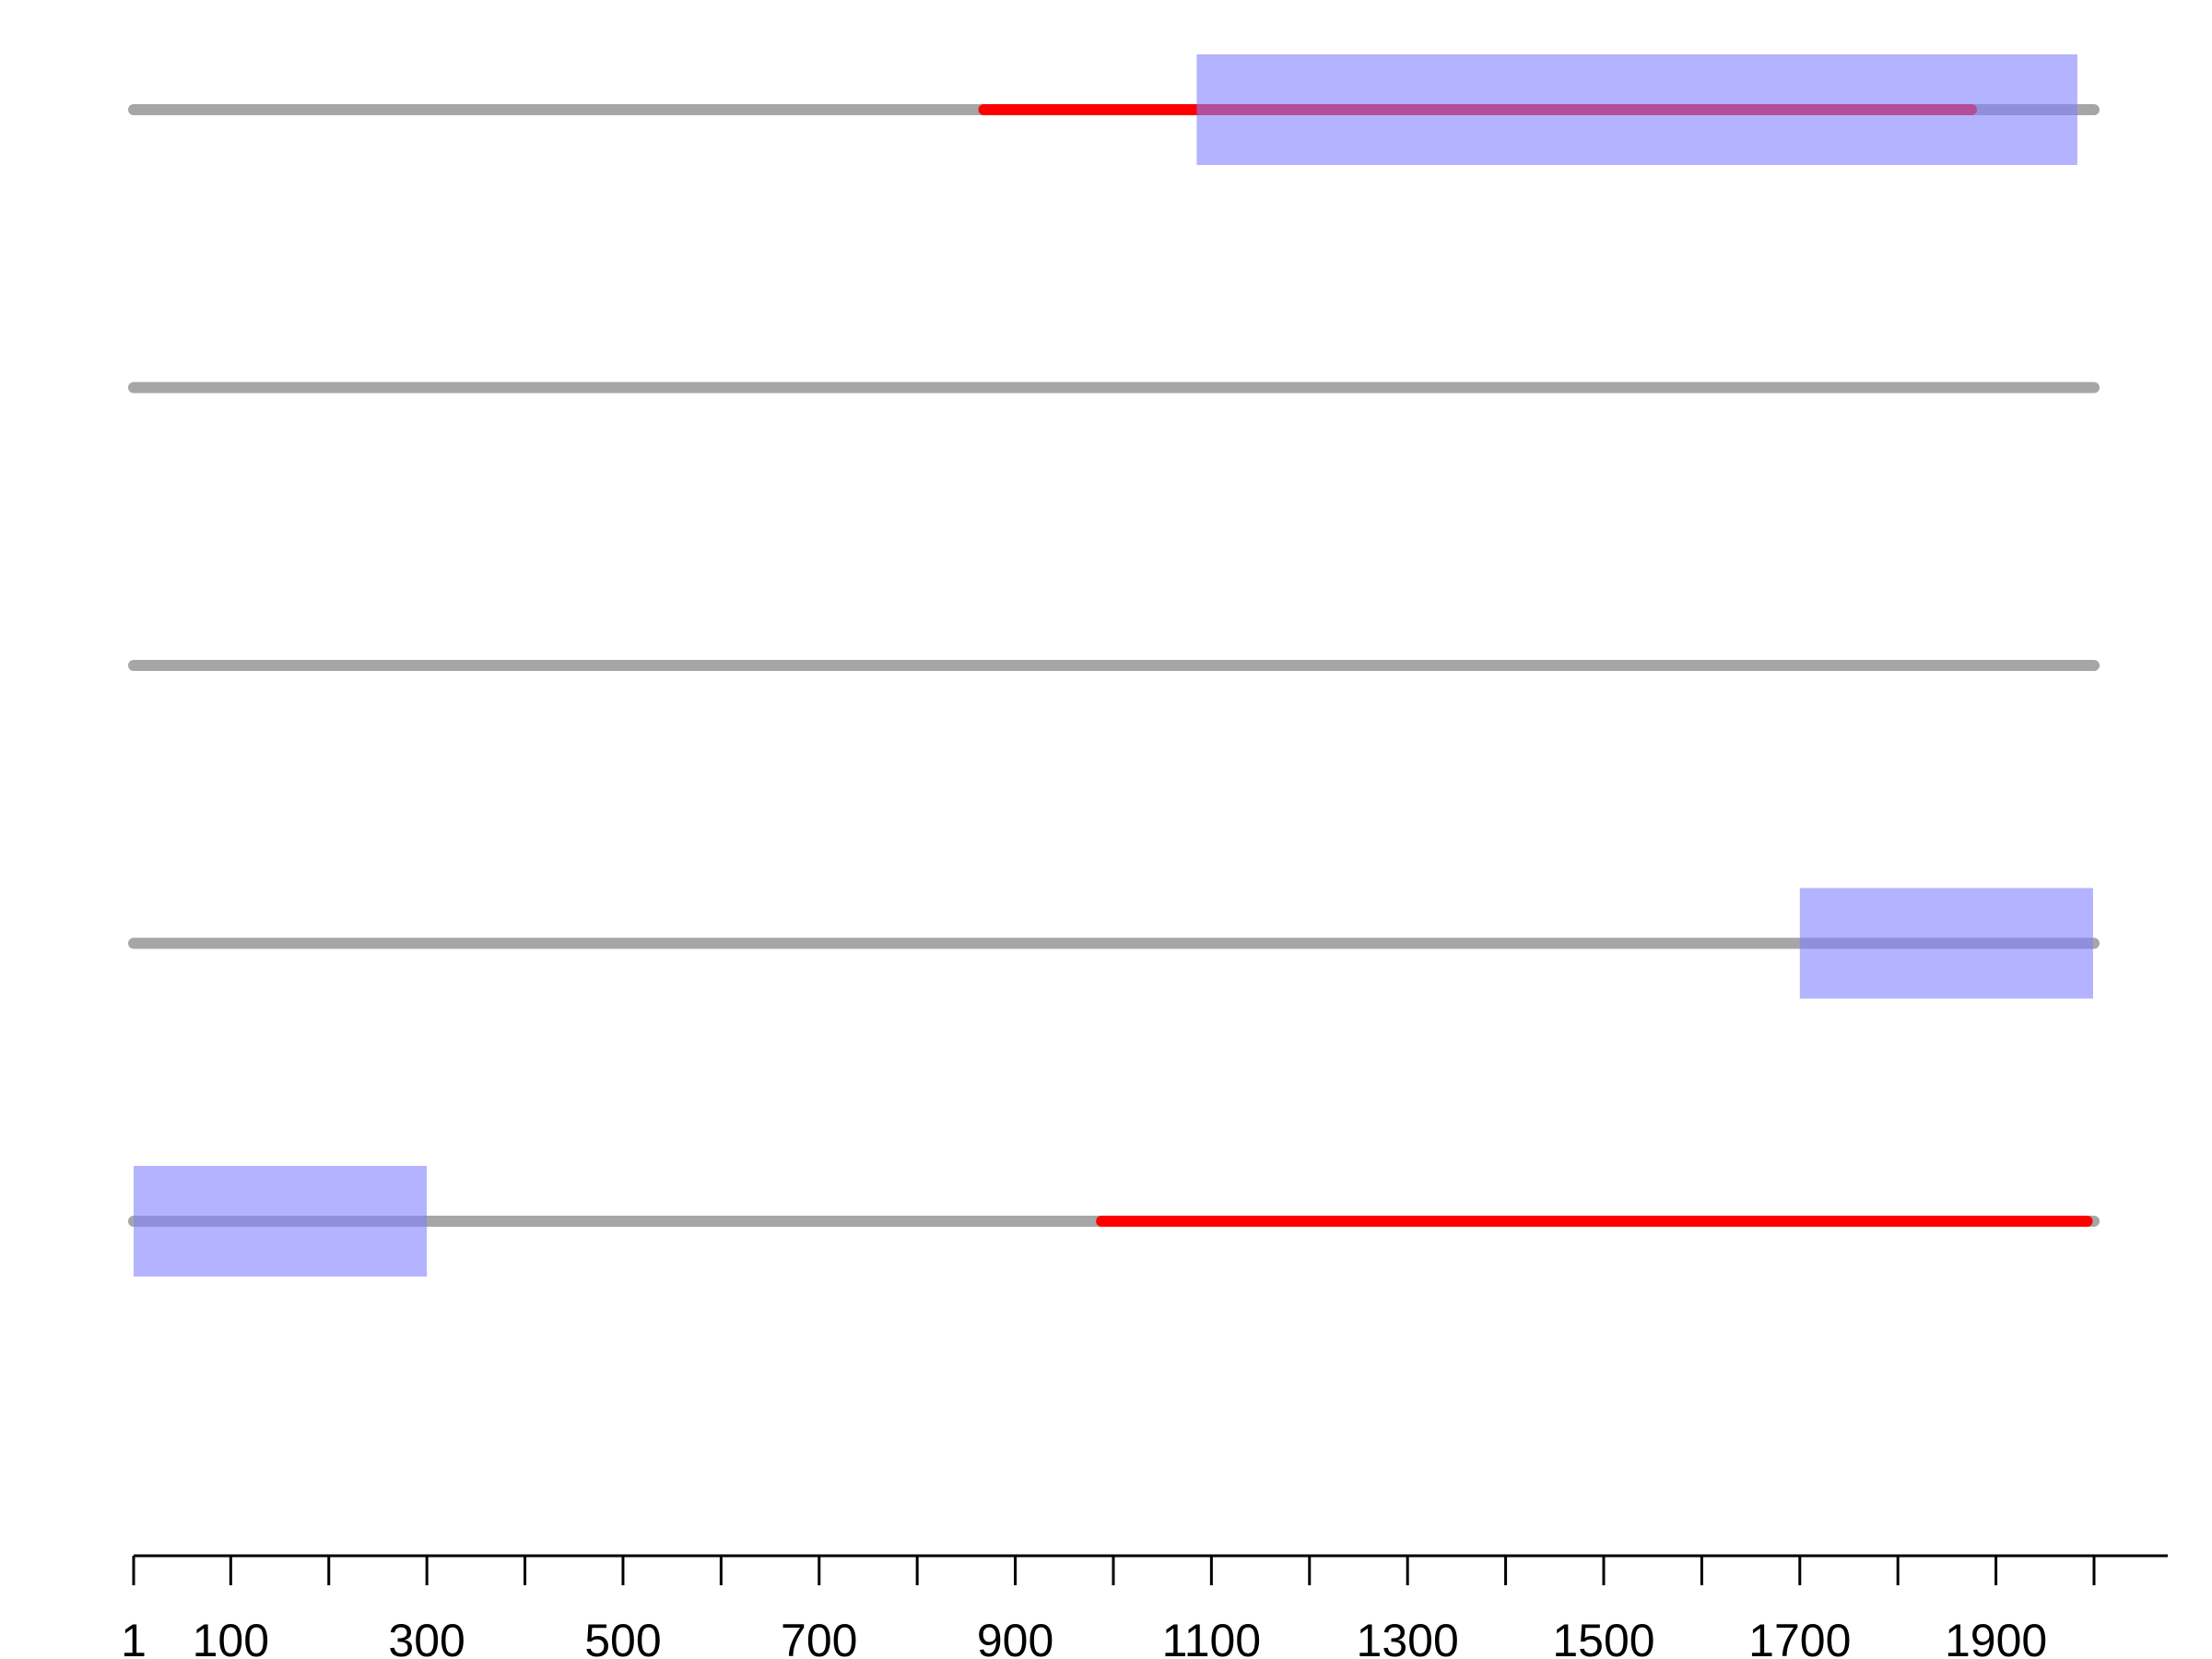 This screenshot has width=2212, height=1659. I want to click on x-tick-label: 1100, so click(1212, 1637).